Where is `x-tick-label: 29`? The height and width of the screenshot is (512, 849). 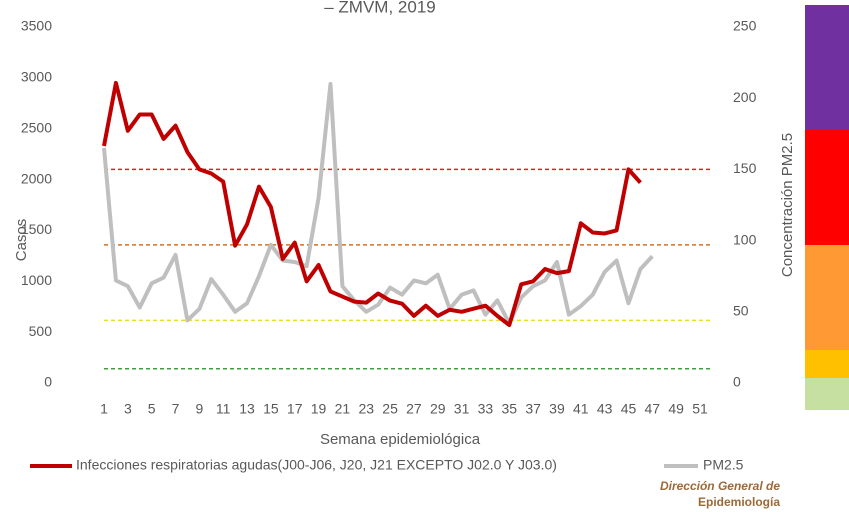
x-tick-label: 29 is located at coordinates (438, 409).